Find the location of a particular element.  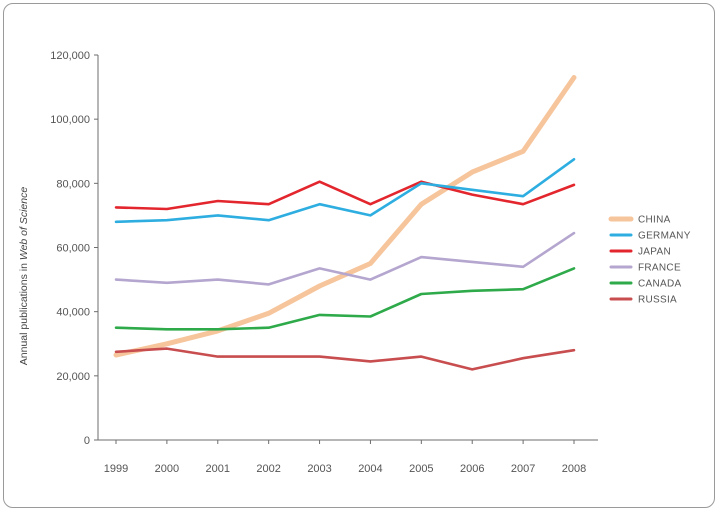

x-tick-label: 2001 is located at coordinates (218, 469).